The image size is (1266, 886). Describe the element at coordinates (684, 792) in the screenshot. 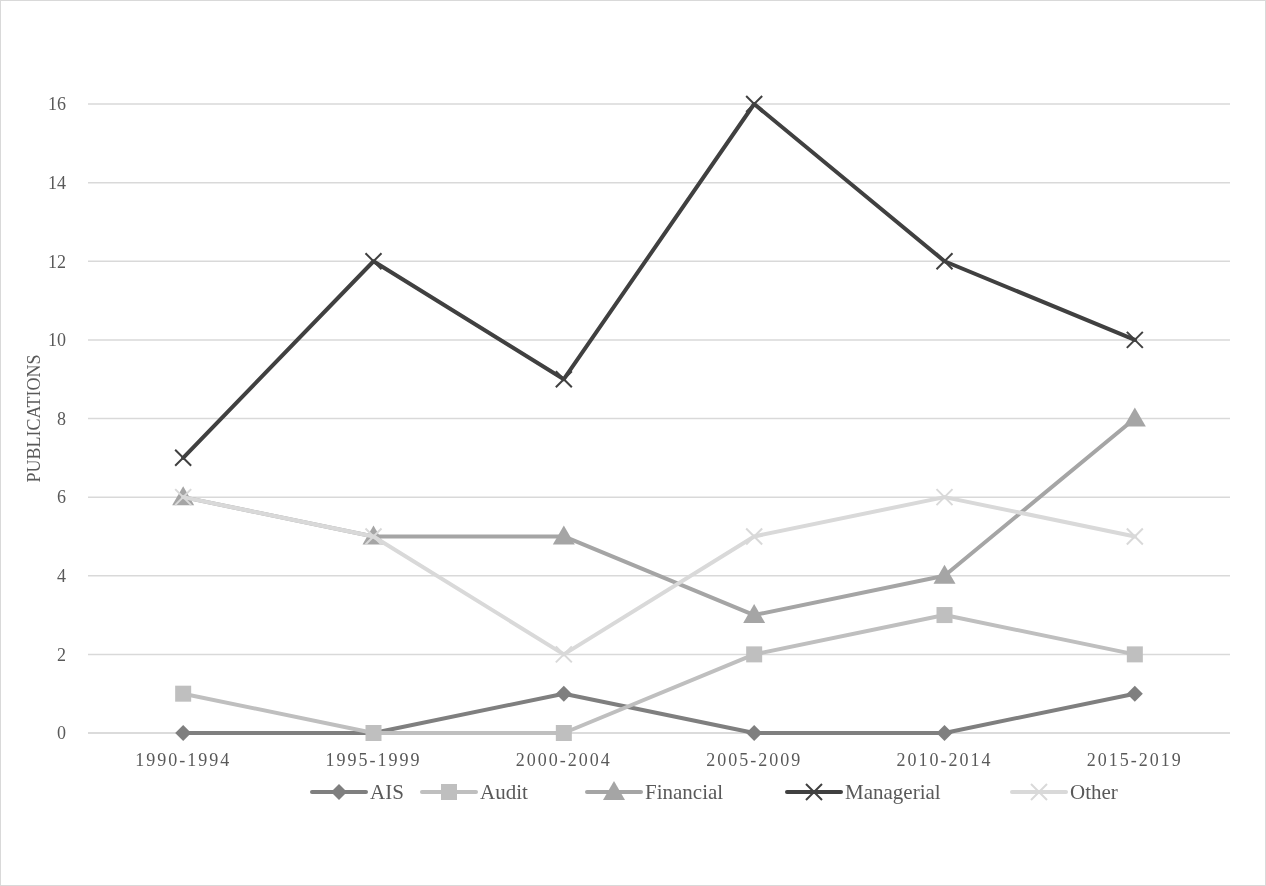

I see `legend-label: Financial` at that location.